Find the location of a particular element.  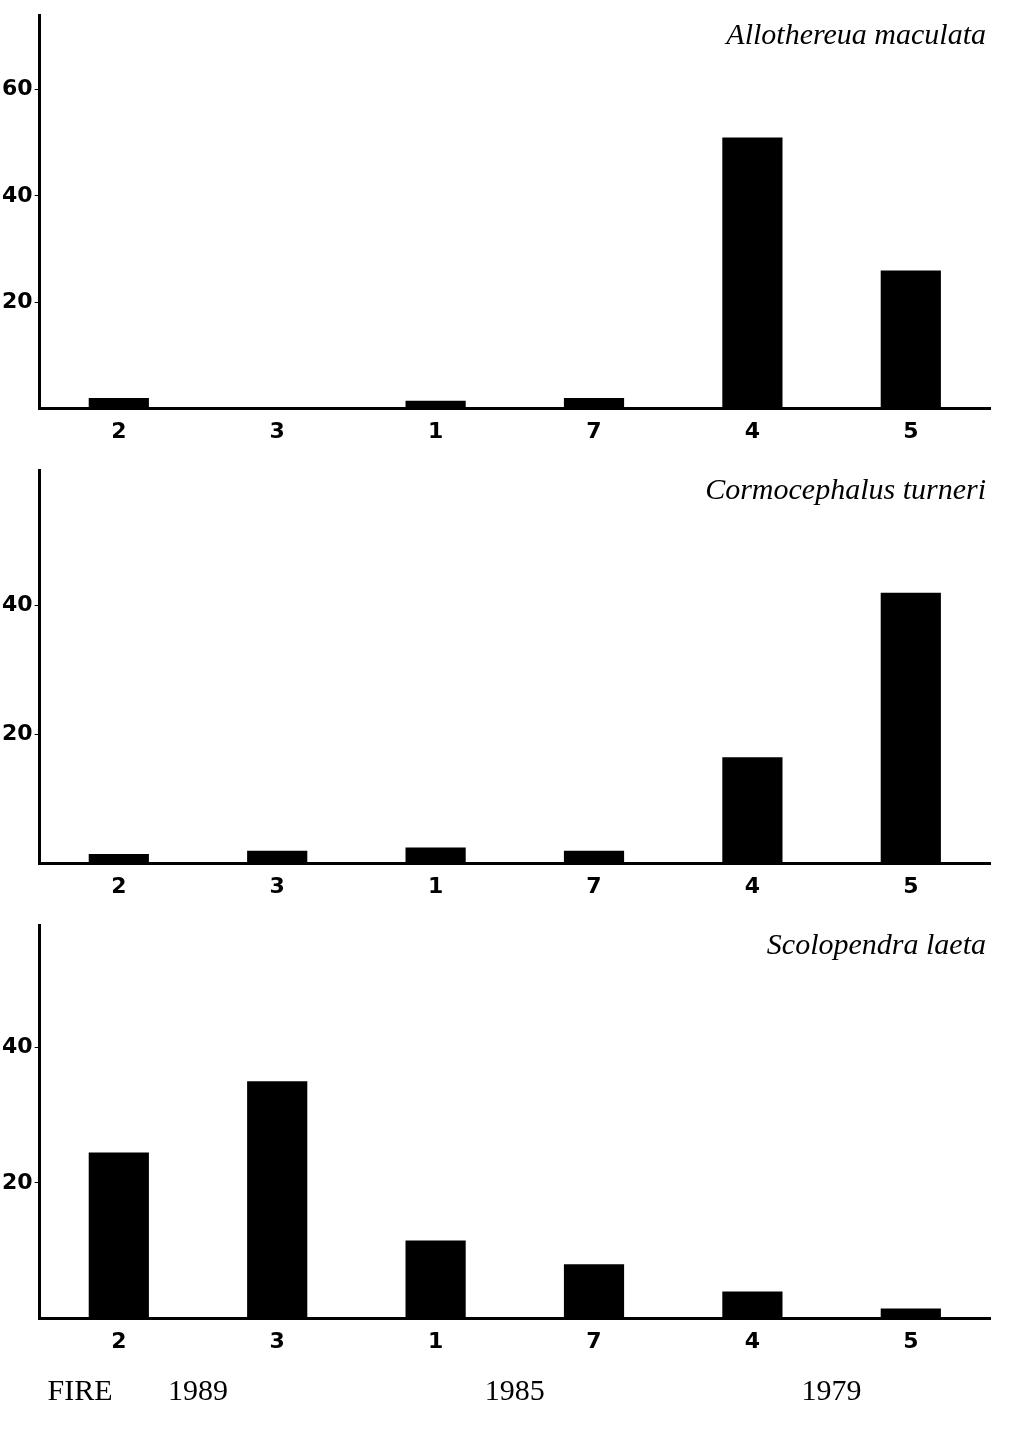

text: 1979 is located at coordinates (831, 1390).